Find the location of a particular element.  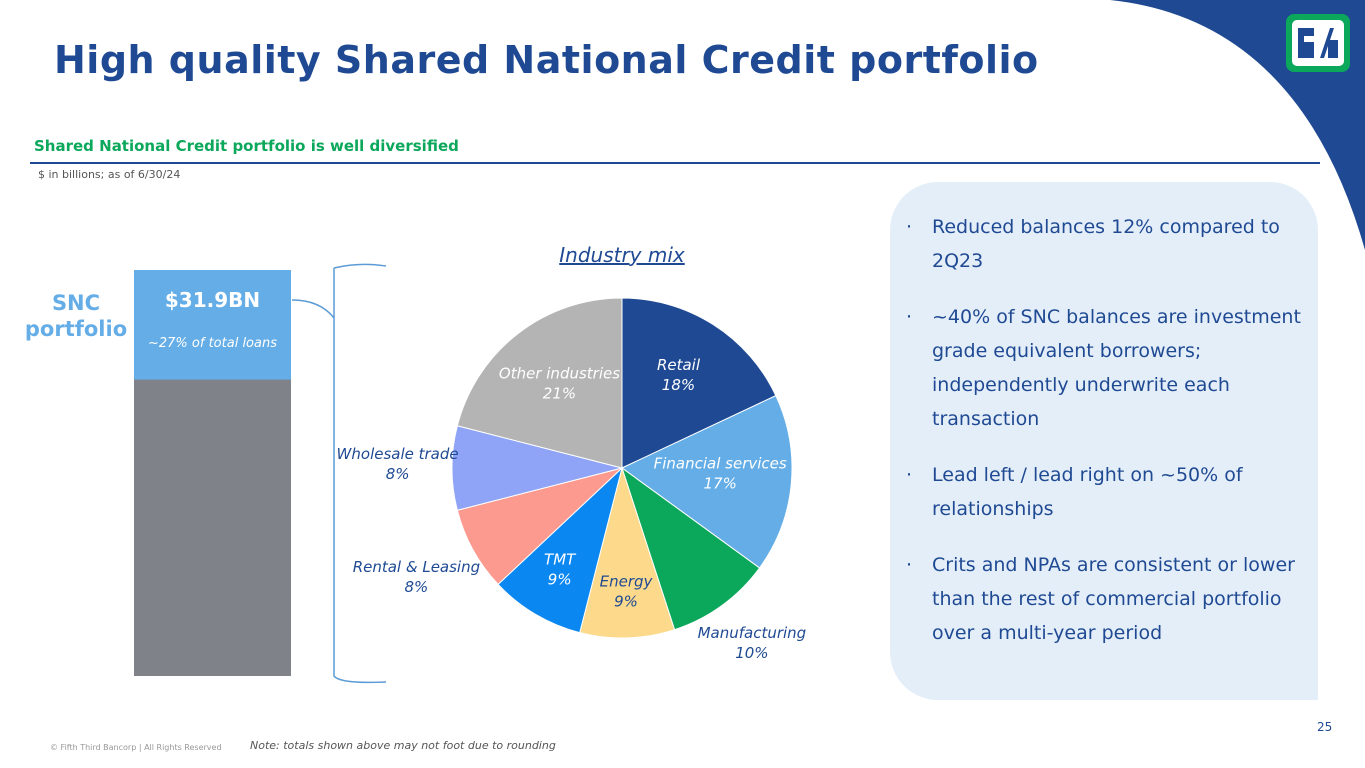

bar-label-line: portfolio is located at coordinates (76, 329).